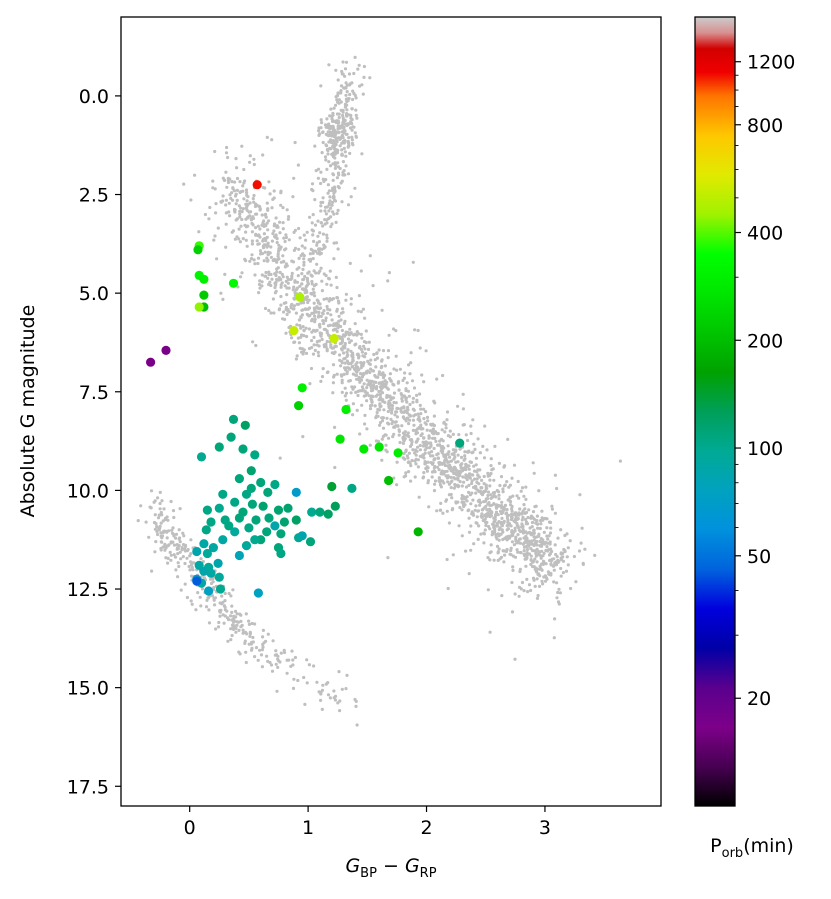 This screenshot has width=831, height=899. Describe the element at coordinates (487, 510) in the screenshot. I see `background-point-1913` at that location.